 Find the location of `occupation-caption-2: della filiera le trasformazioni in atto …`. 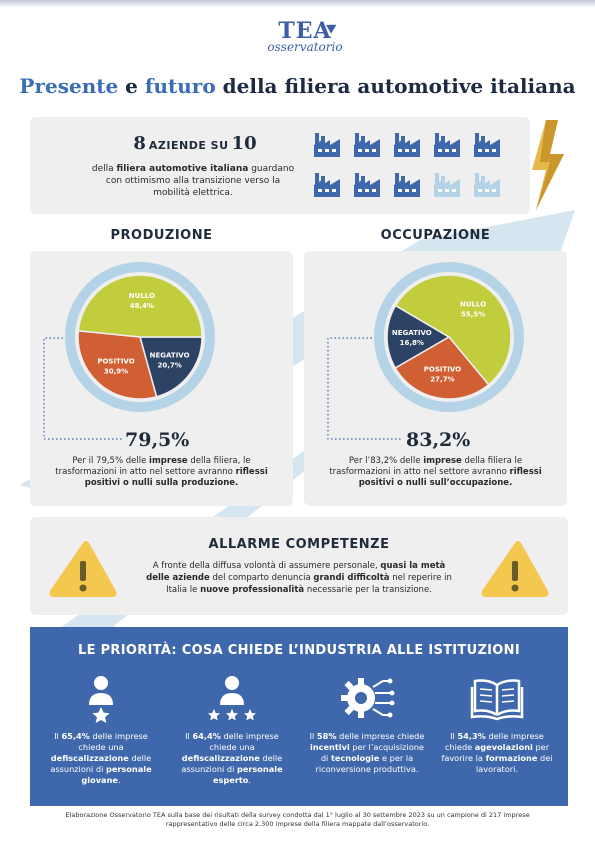

occupation-caption-2: della filiera le trasformazioni in atto … is located at coordinates (426, 466).